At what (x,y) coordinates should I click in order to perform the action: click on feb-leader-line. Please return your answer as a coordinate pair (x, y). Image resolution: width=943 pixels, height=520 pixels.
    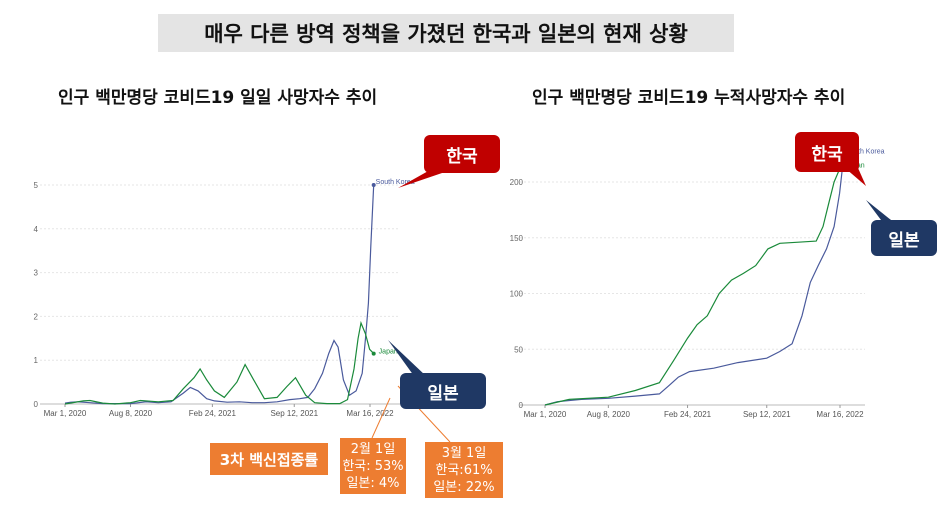
    Looking at the image, I should click on (381, 418).